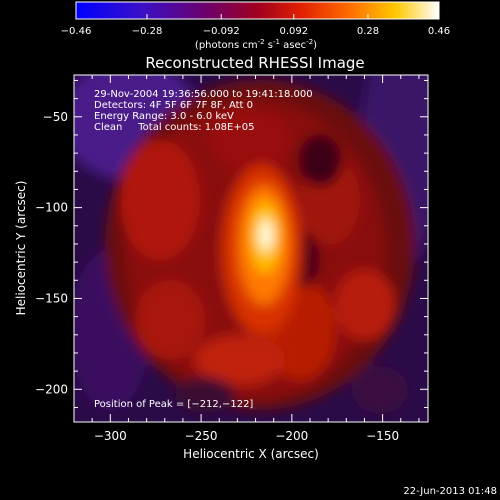 The image size is (500, 500). Describe the element at coordinates (256, 44) in the screenshot. I see `colorbar-units: (photons cm-2 s-1 asec-2)` at that location.